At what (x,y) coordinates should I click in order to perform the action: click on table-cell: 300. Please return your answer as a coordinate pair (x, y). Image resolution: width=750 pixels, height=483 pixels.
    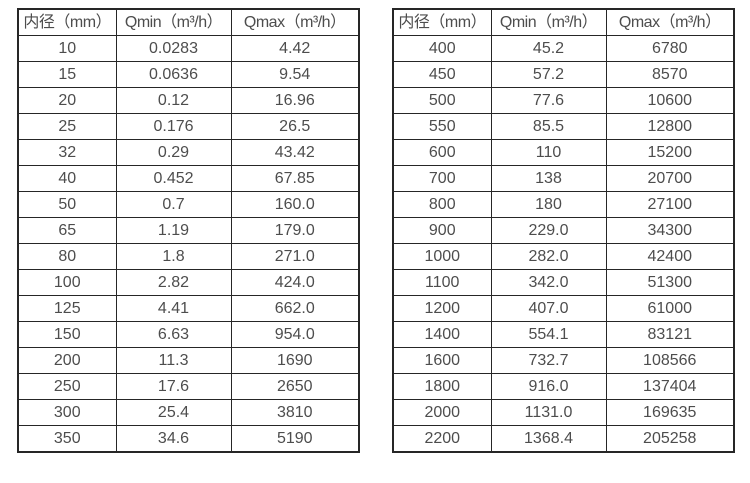
    Looking at the image, I should click on (67, 412).